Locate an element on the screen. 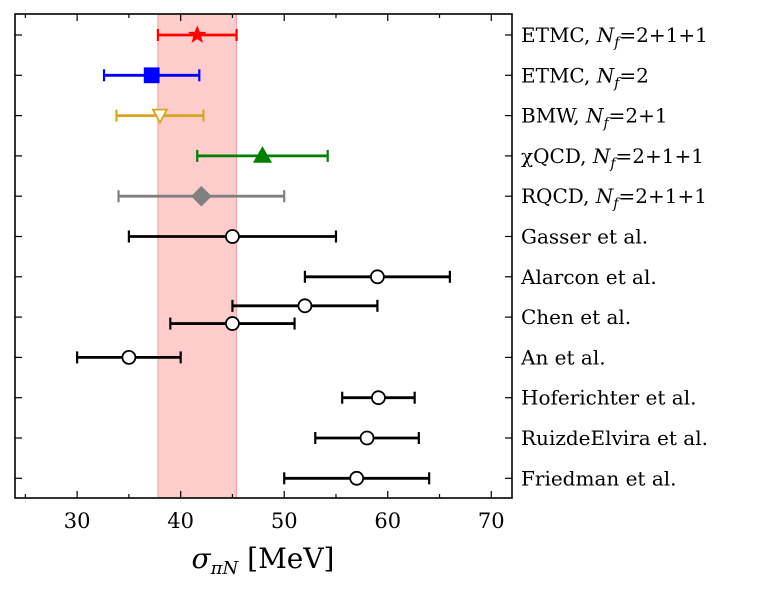 The image size is (763, 595). triangle-up-marker is located at coordinates (262, 154).